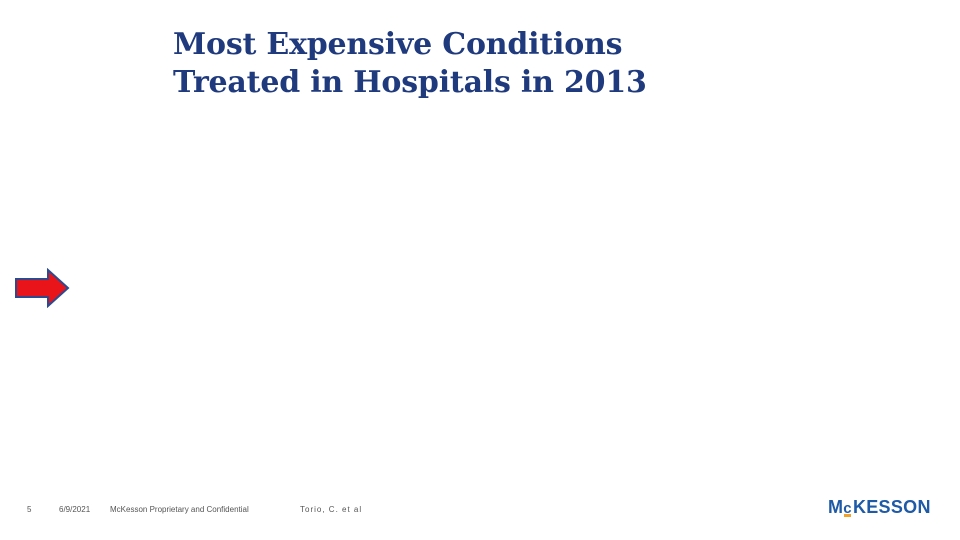 This screenshot has height=540, width=960. What do you see at coordinates (836, 507) in the screenshot?
I see `logo-text-m: M` at bounding box center [836, 507].